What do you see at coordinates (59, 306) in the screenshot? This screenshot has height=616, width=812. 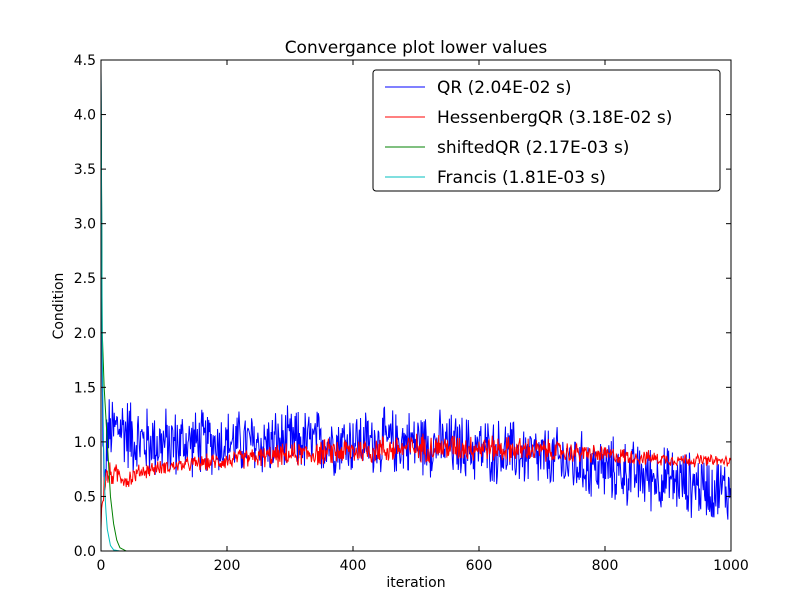 I see `y-axis-label: Condition` at bounding box center [59, 306].